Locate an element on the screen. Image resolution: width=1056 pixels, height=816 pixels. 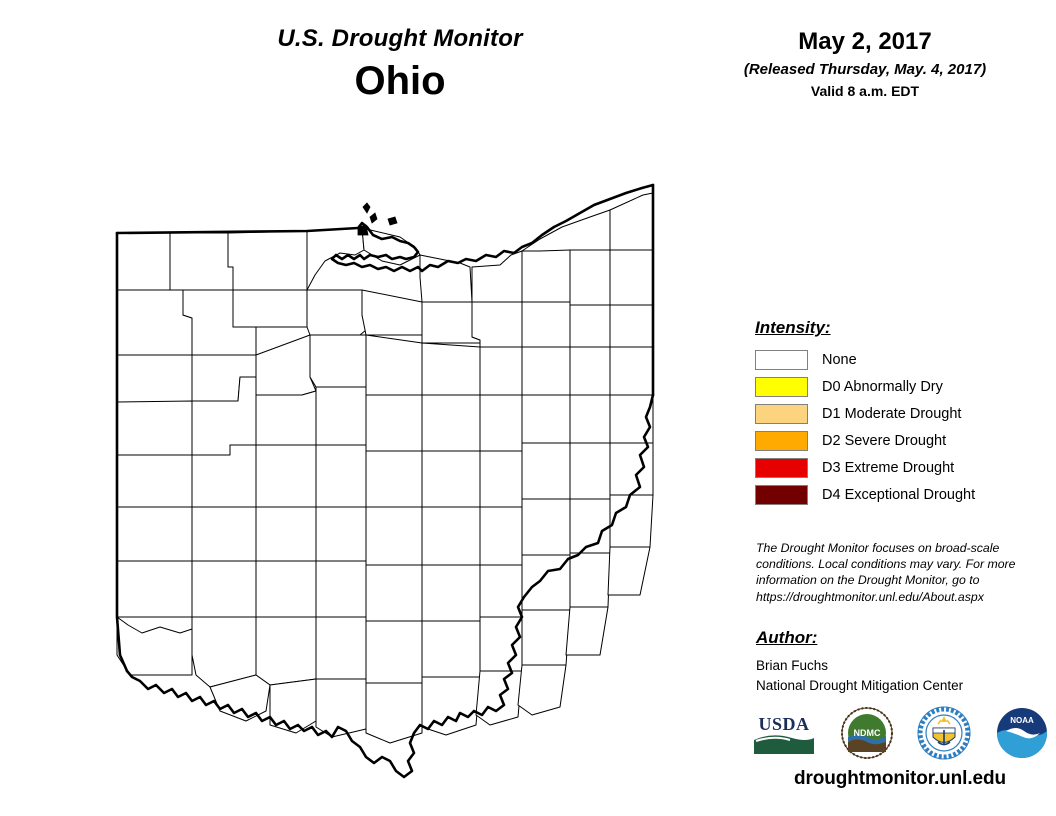
legend-item-d3: D3 Extreme Drought is located at coordinates (900, 467).